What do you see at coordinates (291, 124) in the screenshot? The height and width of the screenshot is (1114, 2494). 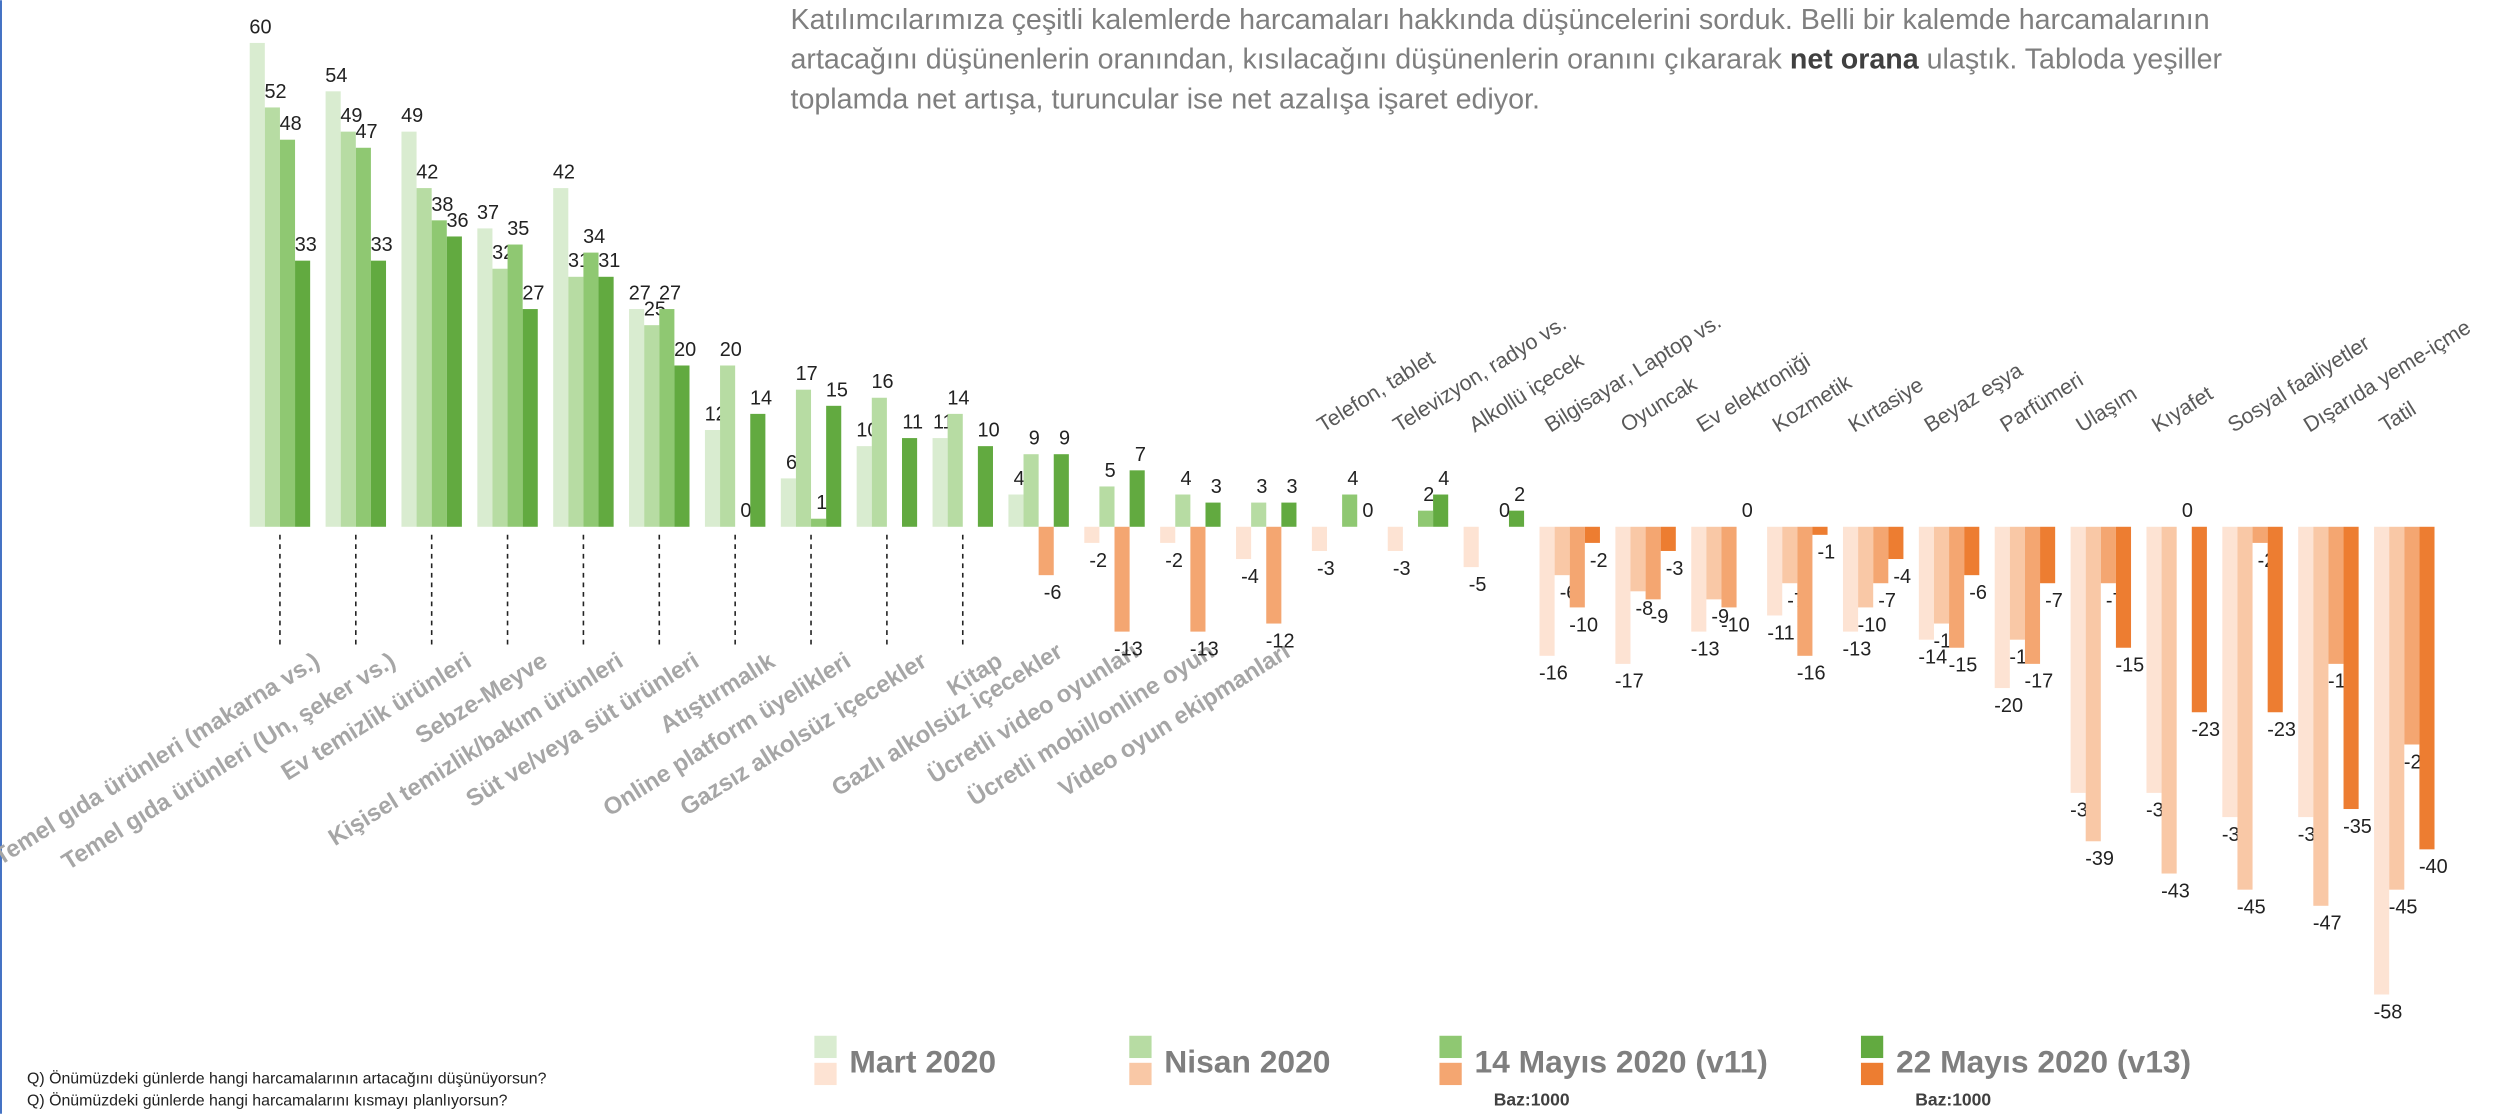 I see `value-label: 48` at bounding box center [291, 124].